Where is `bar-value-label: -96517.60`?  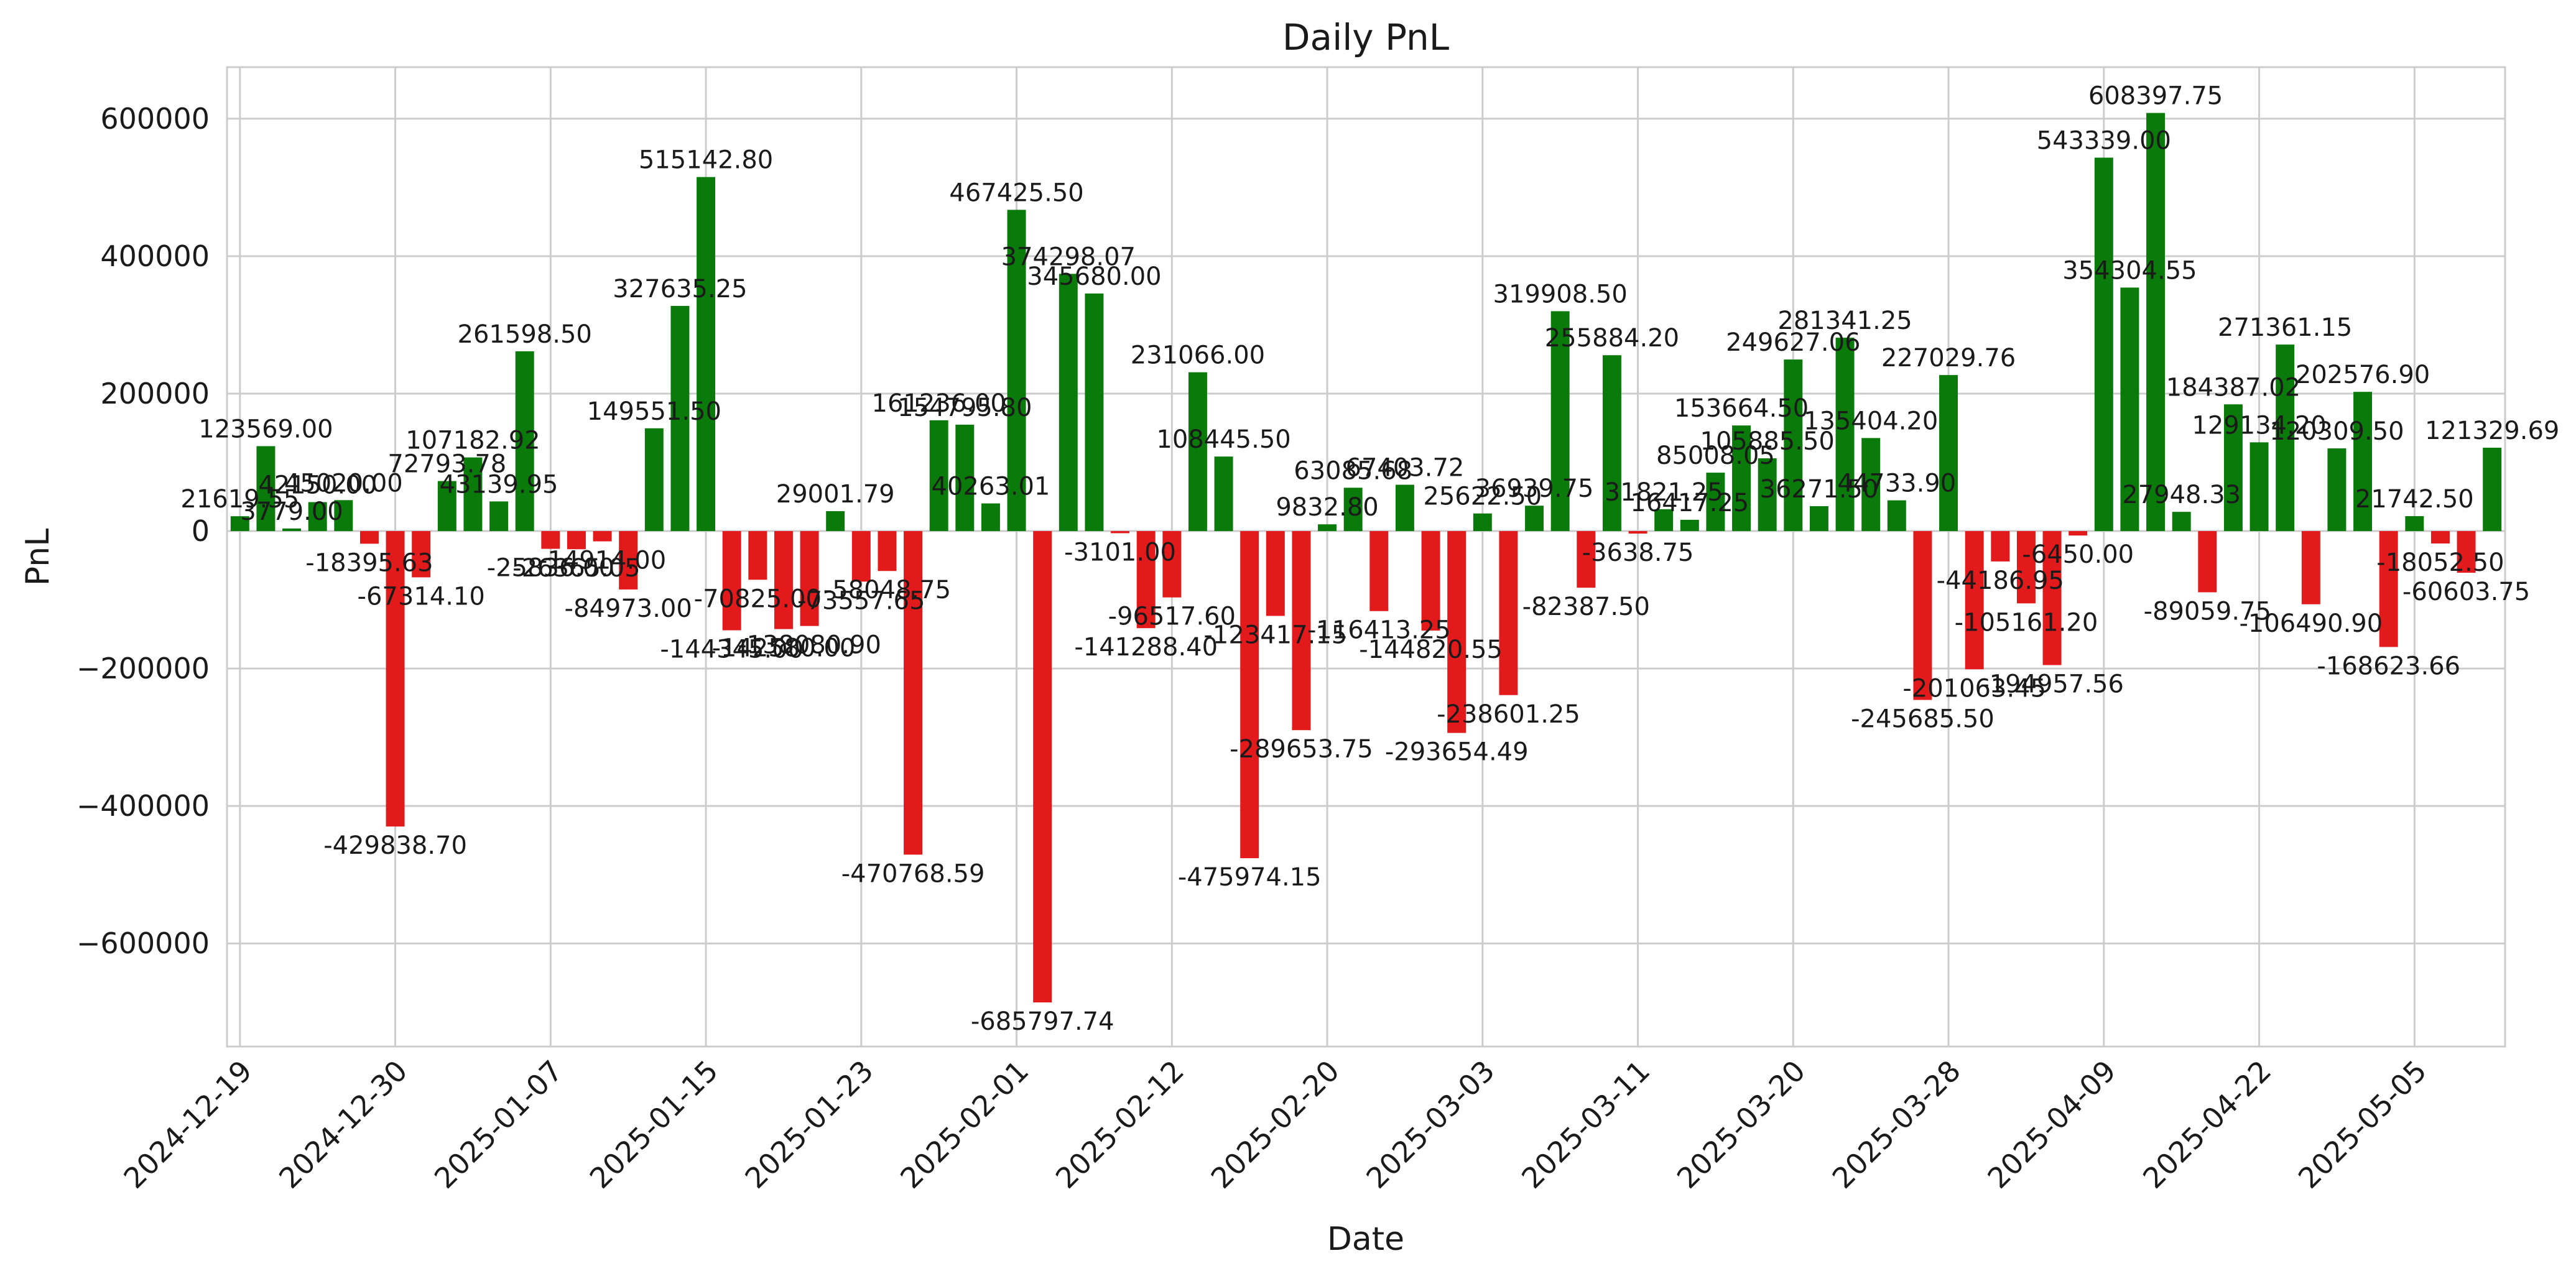 bar-value-label: -96517.60 is located at coordinates (1172, 617).